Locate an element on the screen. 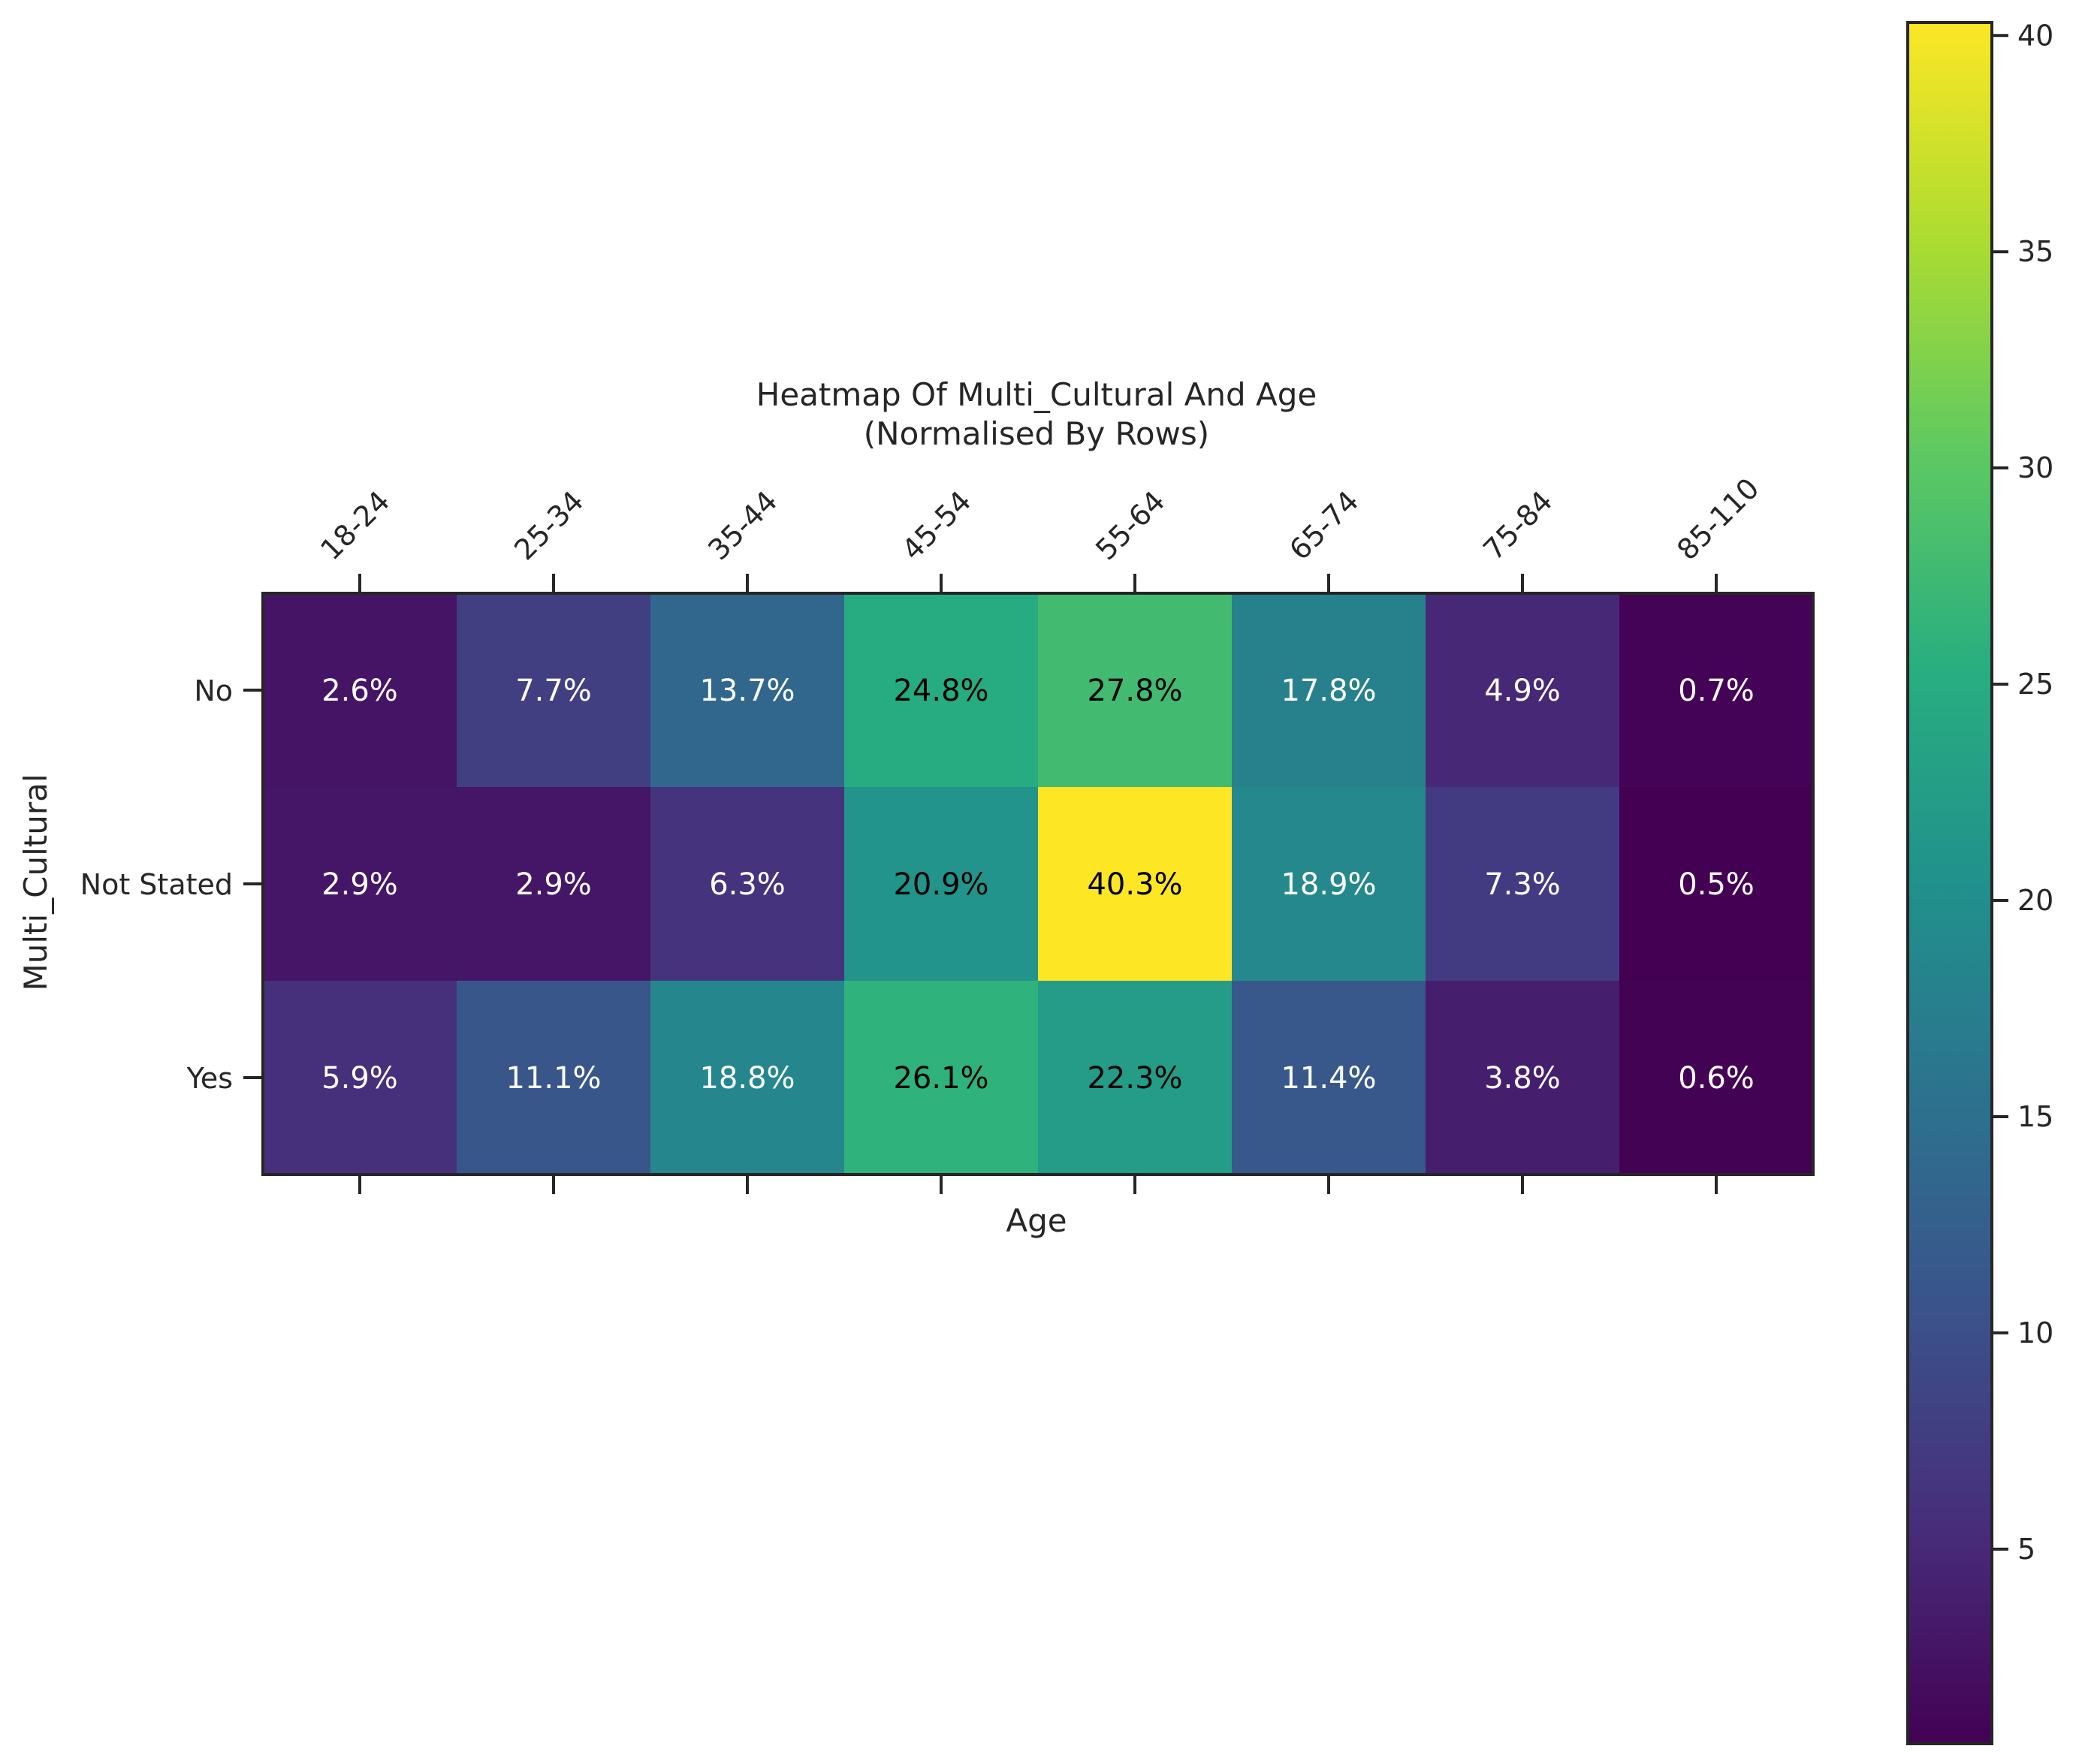 The image size is (2082, 1764). x-tick-label: 25-34 is located at coordinates (549, 525).